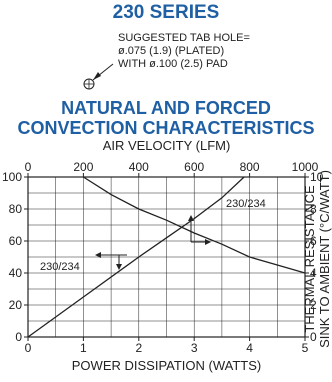 This screenshot has height=382, width=332. What do you see at coordinates (246, 204) in the screenshot?
I see `series-label-right: 230/234` at bounding box center [246, 204].